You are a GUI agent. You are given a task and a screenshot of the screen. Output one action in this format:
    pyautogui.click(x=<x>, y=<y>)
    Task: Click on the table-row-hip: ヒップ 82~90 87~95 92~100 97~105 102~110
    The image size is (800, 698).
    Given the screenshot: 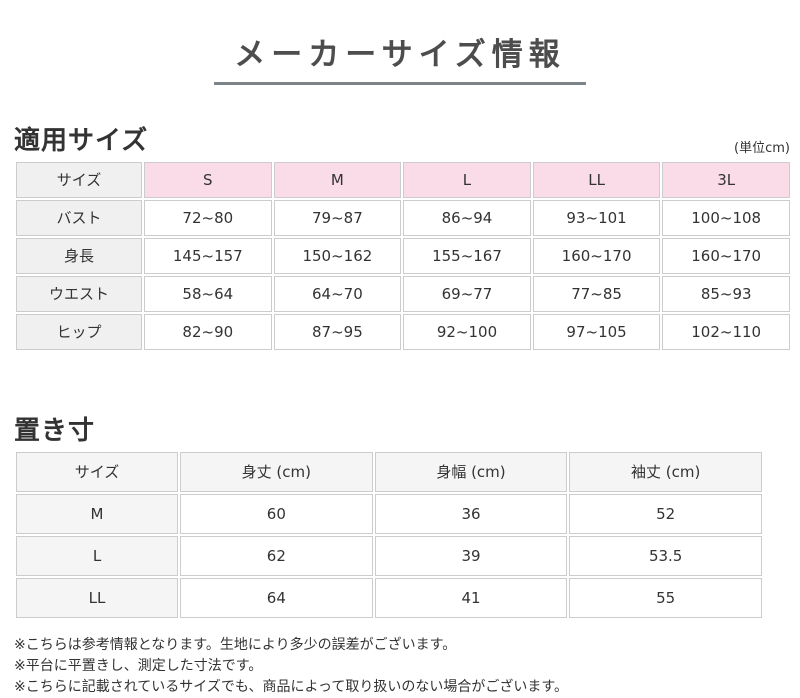 What is the action you would take?
    pyautogui.click(x=403, y=331)
    